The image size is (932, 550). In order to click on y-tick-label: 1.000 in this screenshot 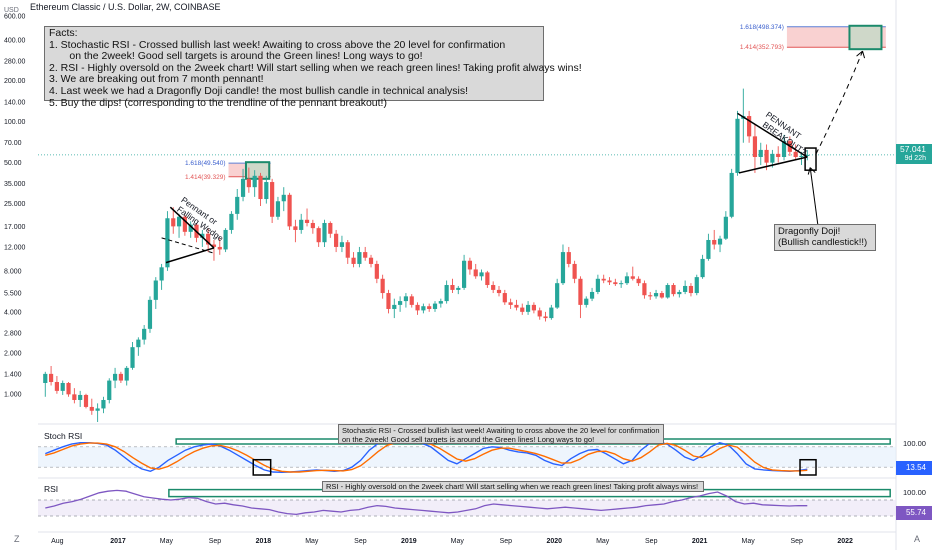, I will do `click(13, 394)`.